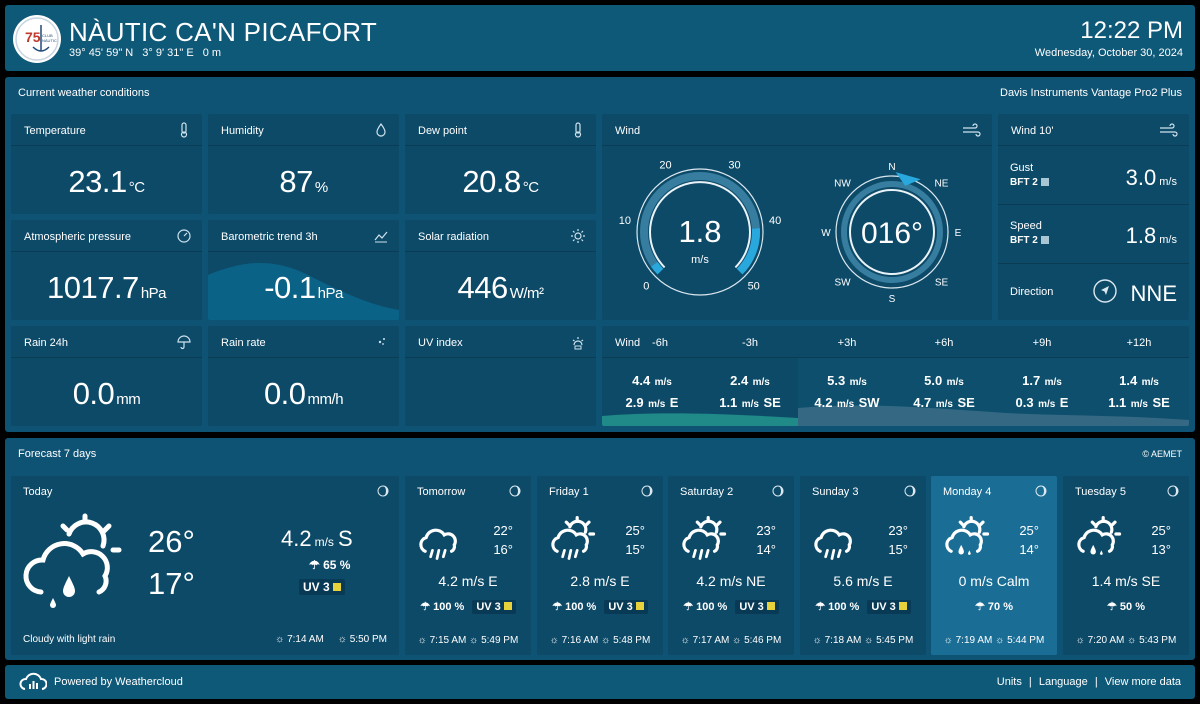 The width and height of the screenshot is (1200, 704). I want to click on baro-trend-value: -0.1, so click(290, 287).